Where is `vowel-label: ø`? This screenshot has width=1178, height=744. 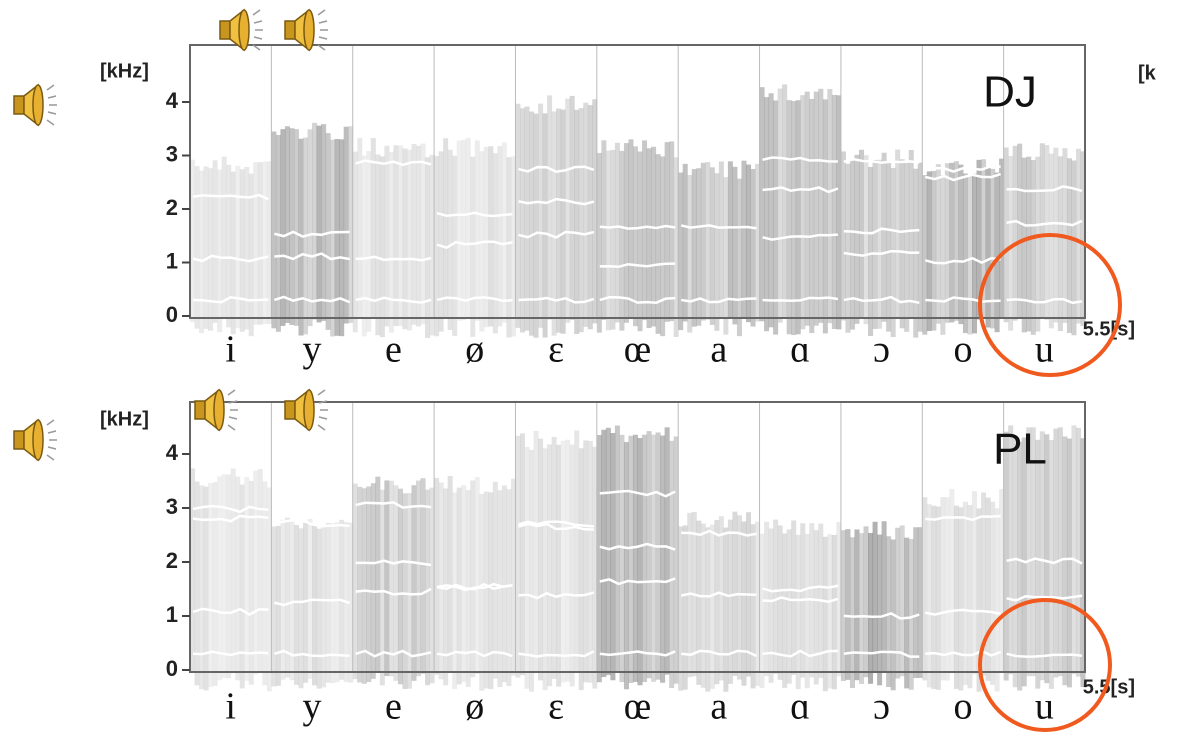 vowel-label: ø is located at coordinates (474, 350).